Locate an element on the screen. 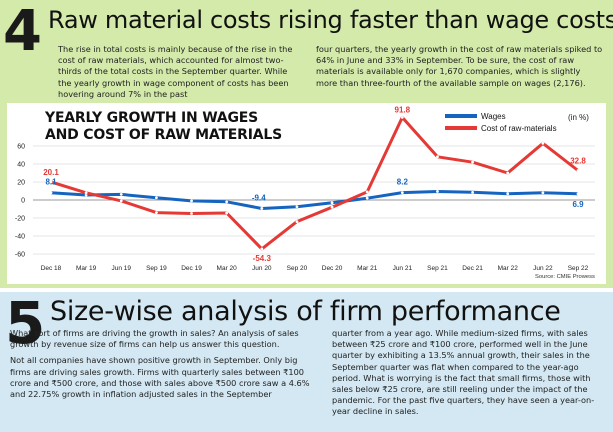 The height and width of the screenshot is (432, 613). section-number: 5 is located at coordinates (25, 323).